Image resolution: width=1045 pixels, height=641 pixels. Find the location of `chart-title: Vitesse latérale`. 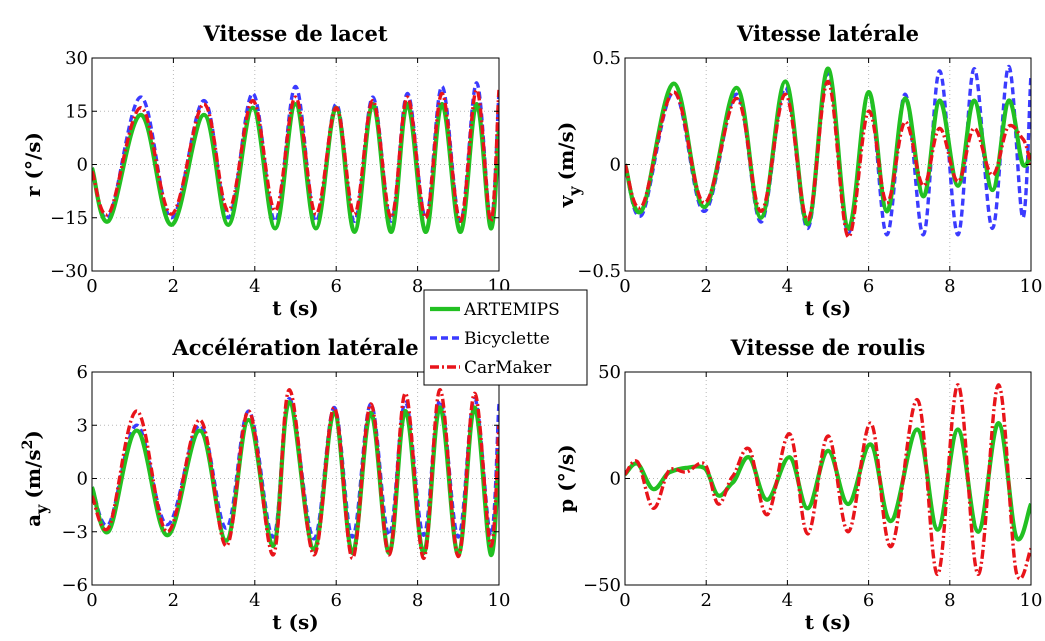

chart-title: Vitesse latérale is located at coordinates (827, 33).